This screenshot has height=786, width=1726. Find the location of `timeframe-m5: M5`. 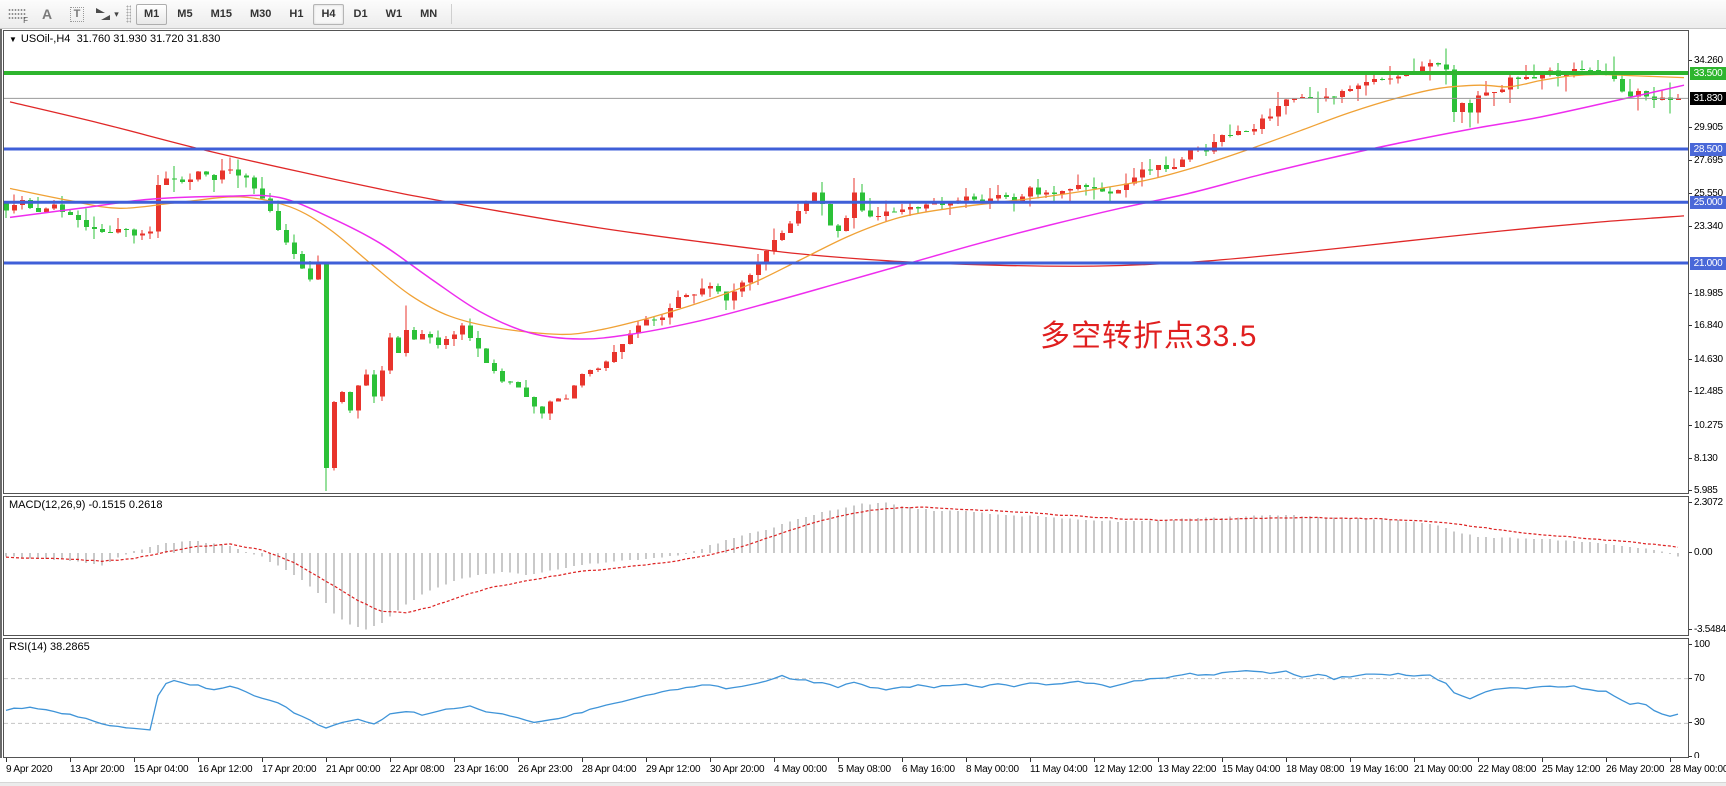

timeframe-m5: M5 is located at coordinates (185, 14).